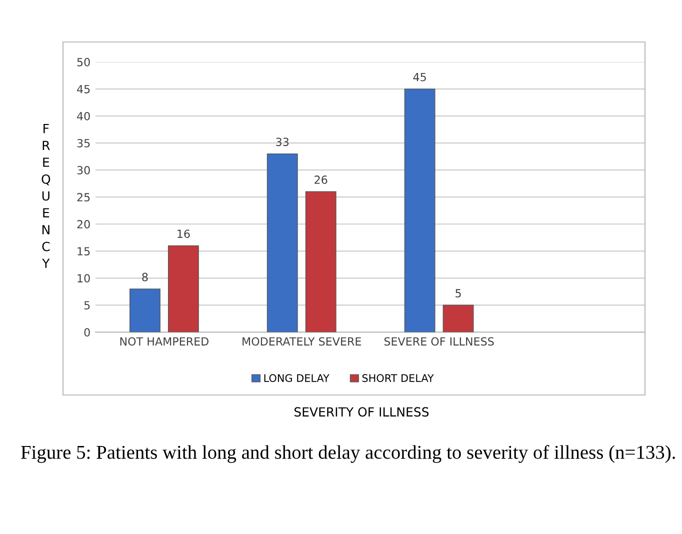 This screenshot has height=534, width=682. I want to click on y-tick-label: 20, so click(83, 224).